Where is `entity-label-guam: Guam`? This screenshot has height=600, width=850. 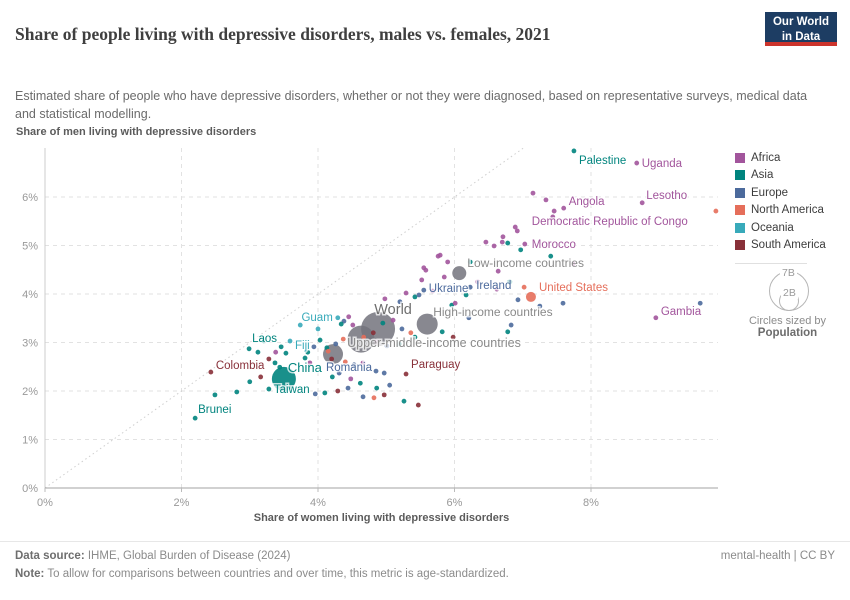
entity-label-guam: Guam is located at coordinates (317, 317).